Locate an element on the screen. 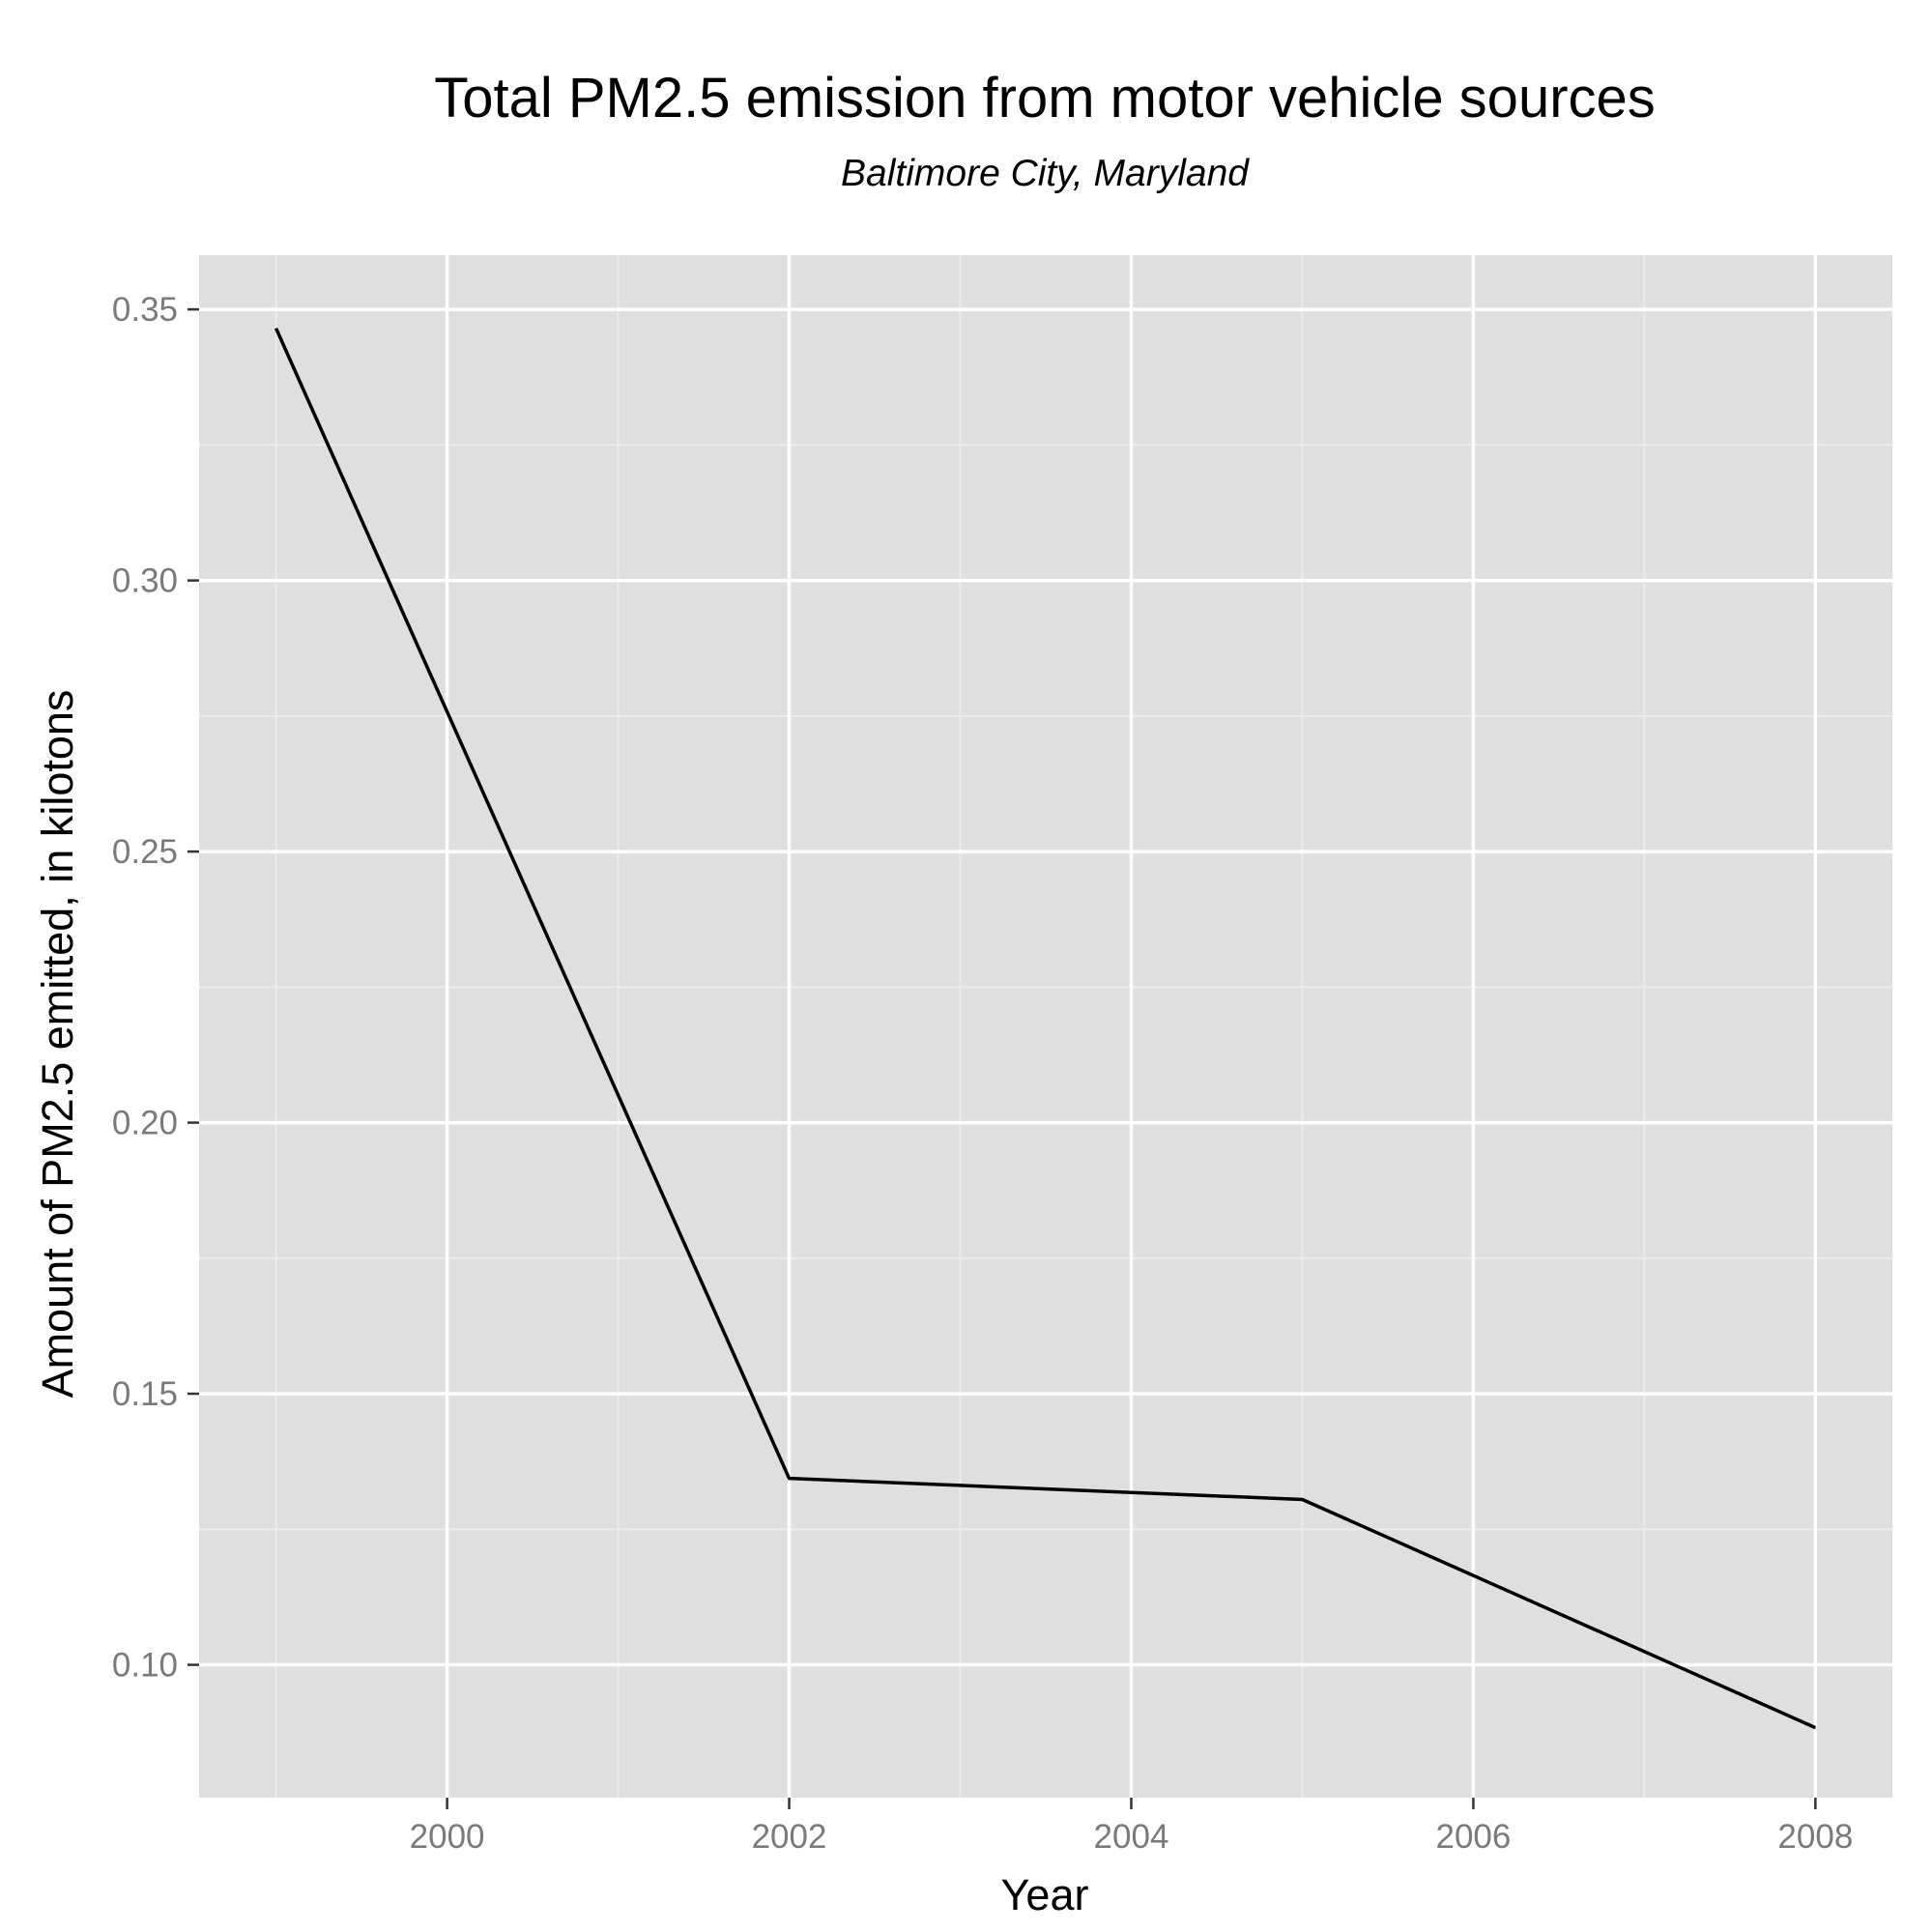 Image resolution: width=1932 pixels, height=1932 pixels. x-tick-label: 2004 is located at coordinates (1131, 1837).